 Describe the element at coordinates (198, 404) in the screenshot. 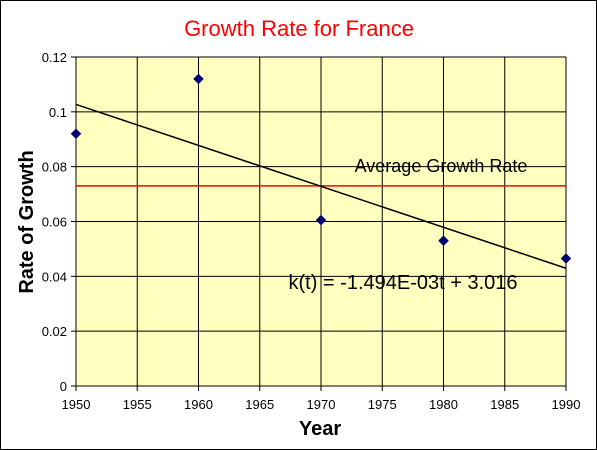

I see `x-tick-label: 1960` at that location.